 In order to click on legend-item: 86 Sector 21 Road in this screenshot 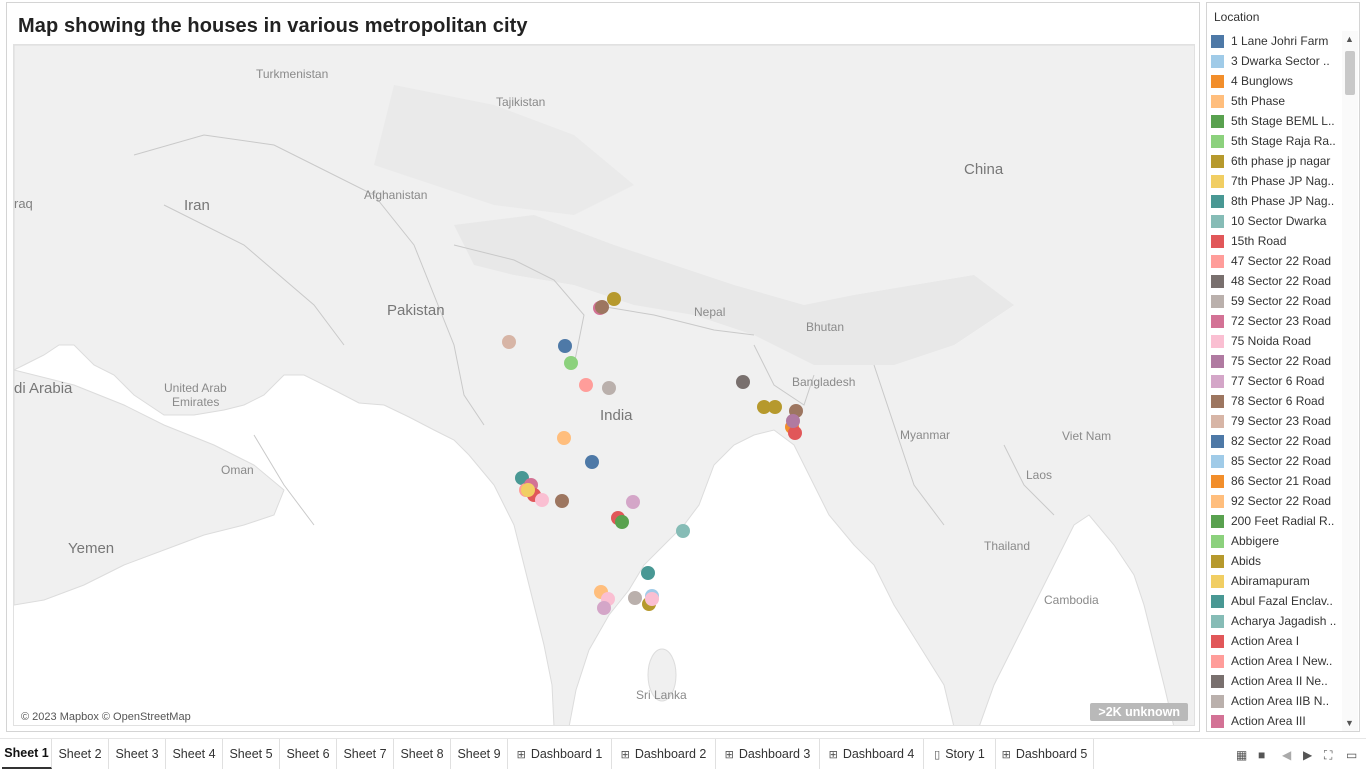, I will do `click(1275, 481)`.